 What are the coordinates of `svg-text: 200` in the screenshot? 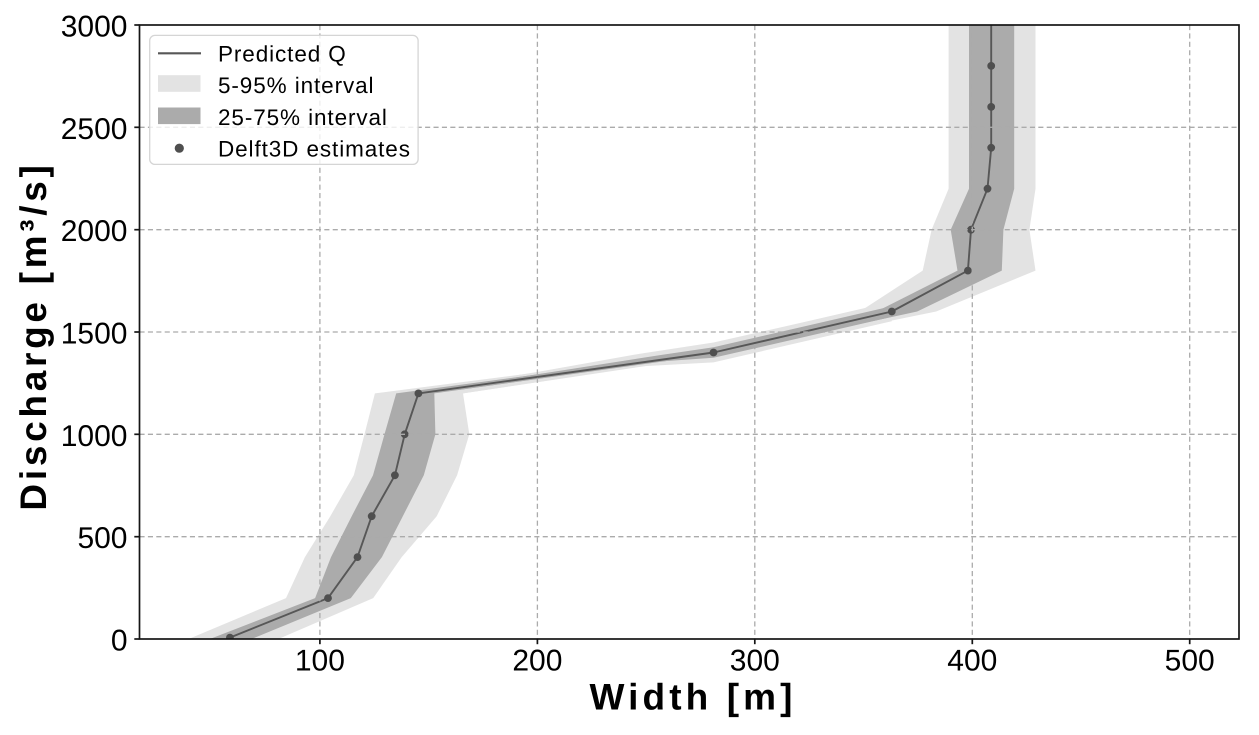 It's located at (537, 661).